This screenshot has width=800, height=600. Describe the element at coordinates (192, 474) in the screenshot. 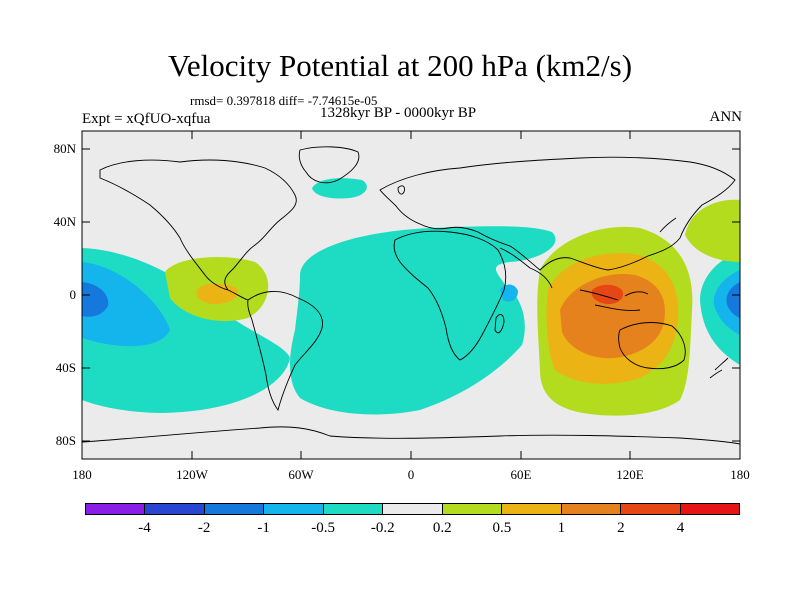

I see `x-tick-120w: 120W` at that location.